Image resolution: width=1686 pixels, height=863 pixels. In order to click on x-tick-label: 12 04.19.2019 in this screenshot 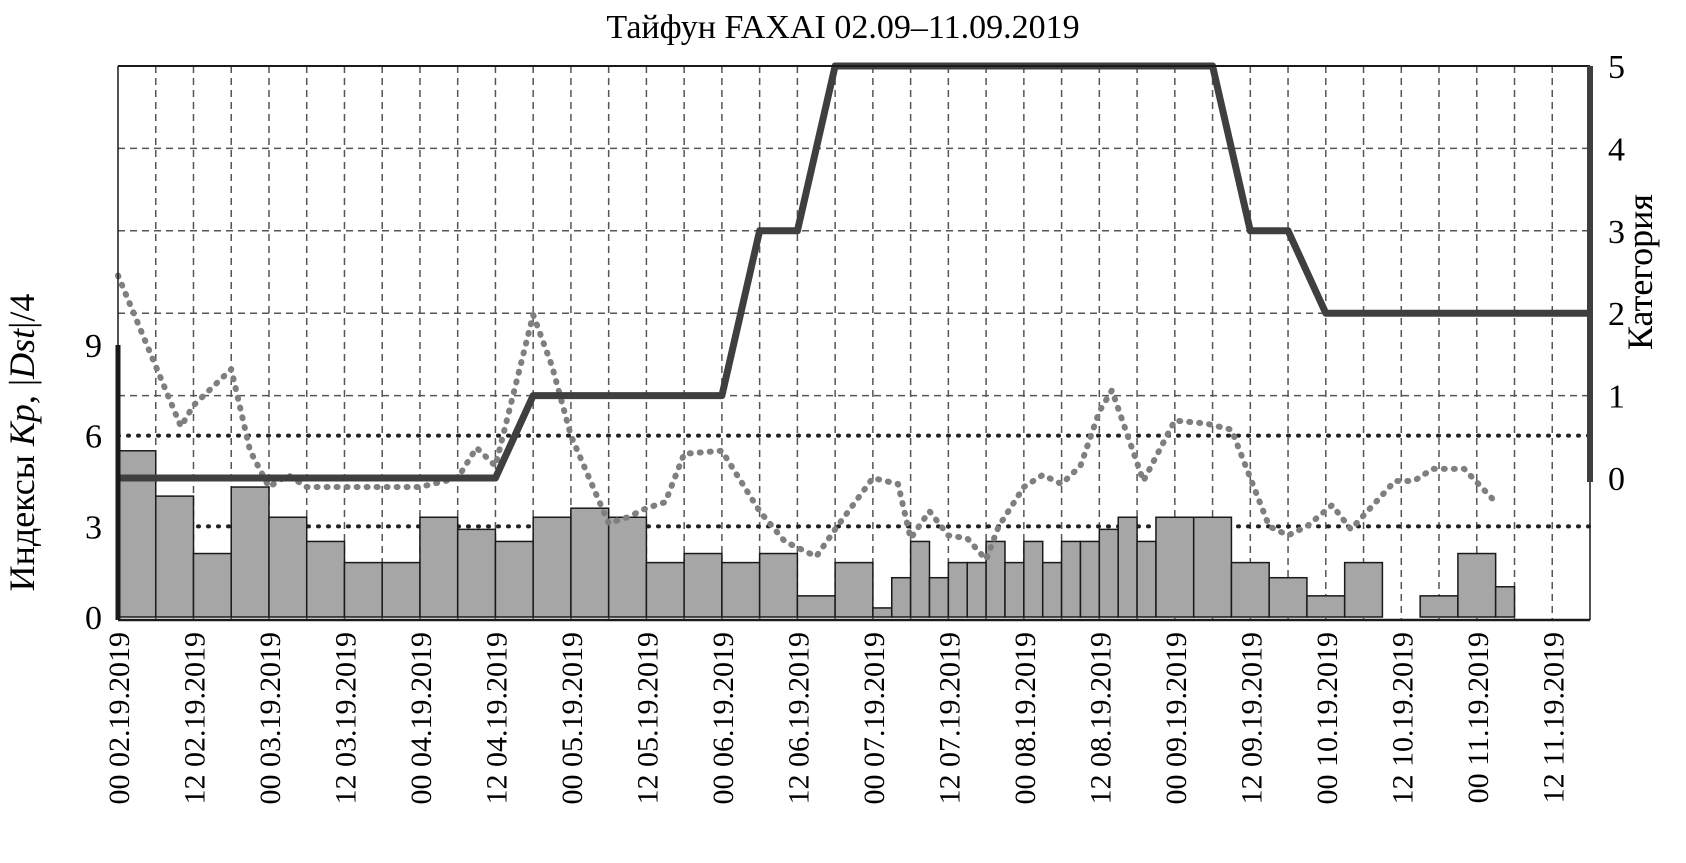, I will do `click(496, 718)`.